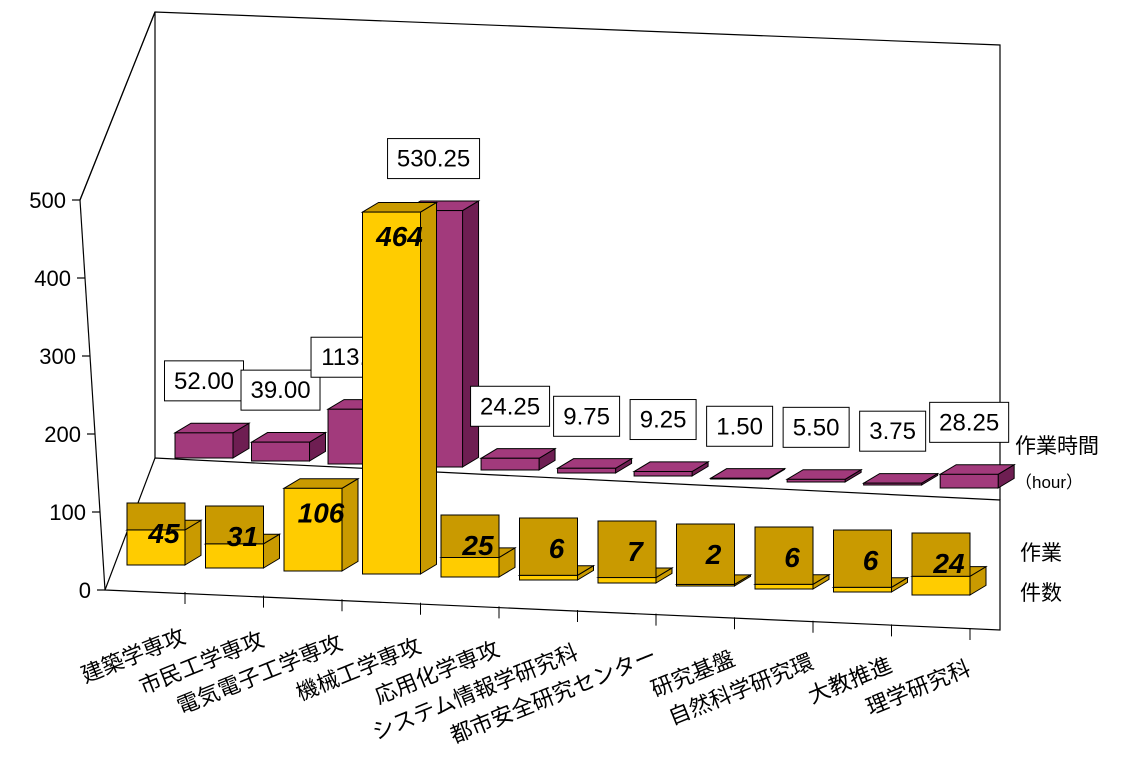 The height and width of the screenshot is (760, 1127). I want to click on series-labels: 作業時間 （hour） 作業 件数, so click(1057, 519).